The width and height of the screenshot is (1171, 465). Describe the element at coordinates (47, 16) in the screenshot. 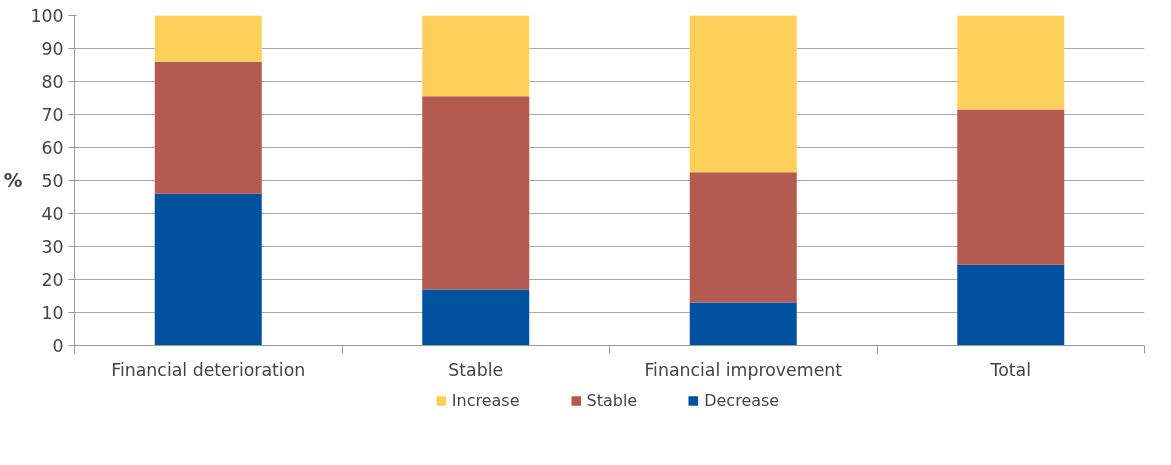

I see `y-tick-label: 100` at that location.